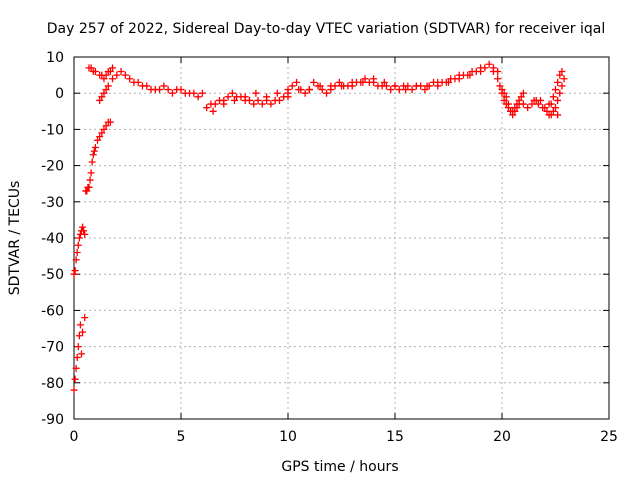 Image resolution: width=640 pixels, height=480 pixels. I want to click on y-tick-label: -80, so click(52, 384).